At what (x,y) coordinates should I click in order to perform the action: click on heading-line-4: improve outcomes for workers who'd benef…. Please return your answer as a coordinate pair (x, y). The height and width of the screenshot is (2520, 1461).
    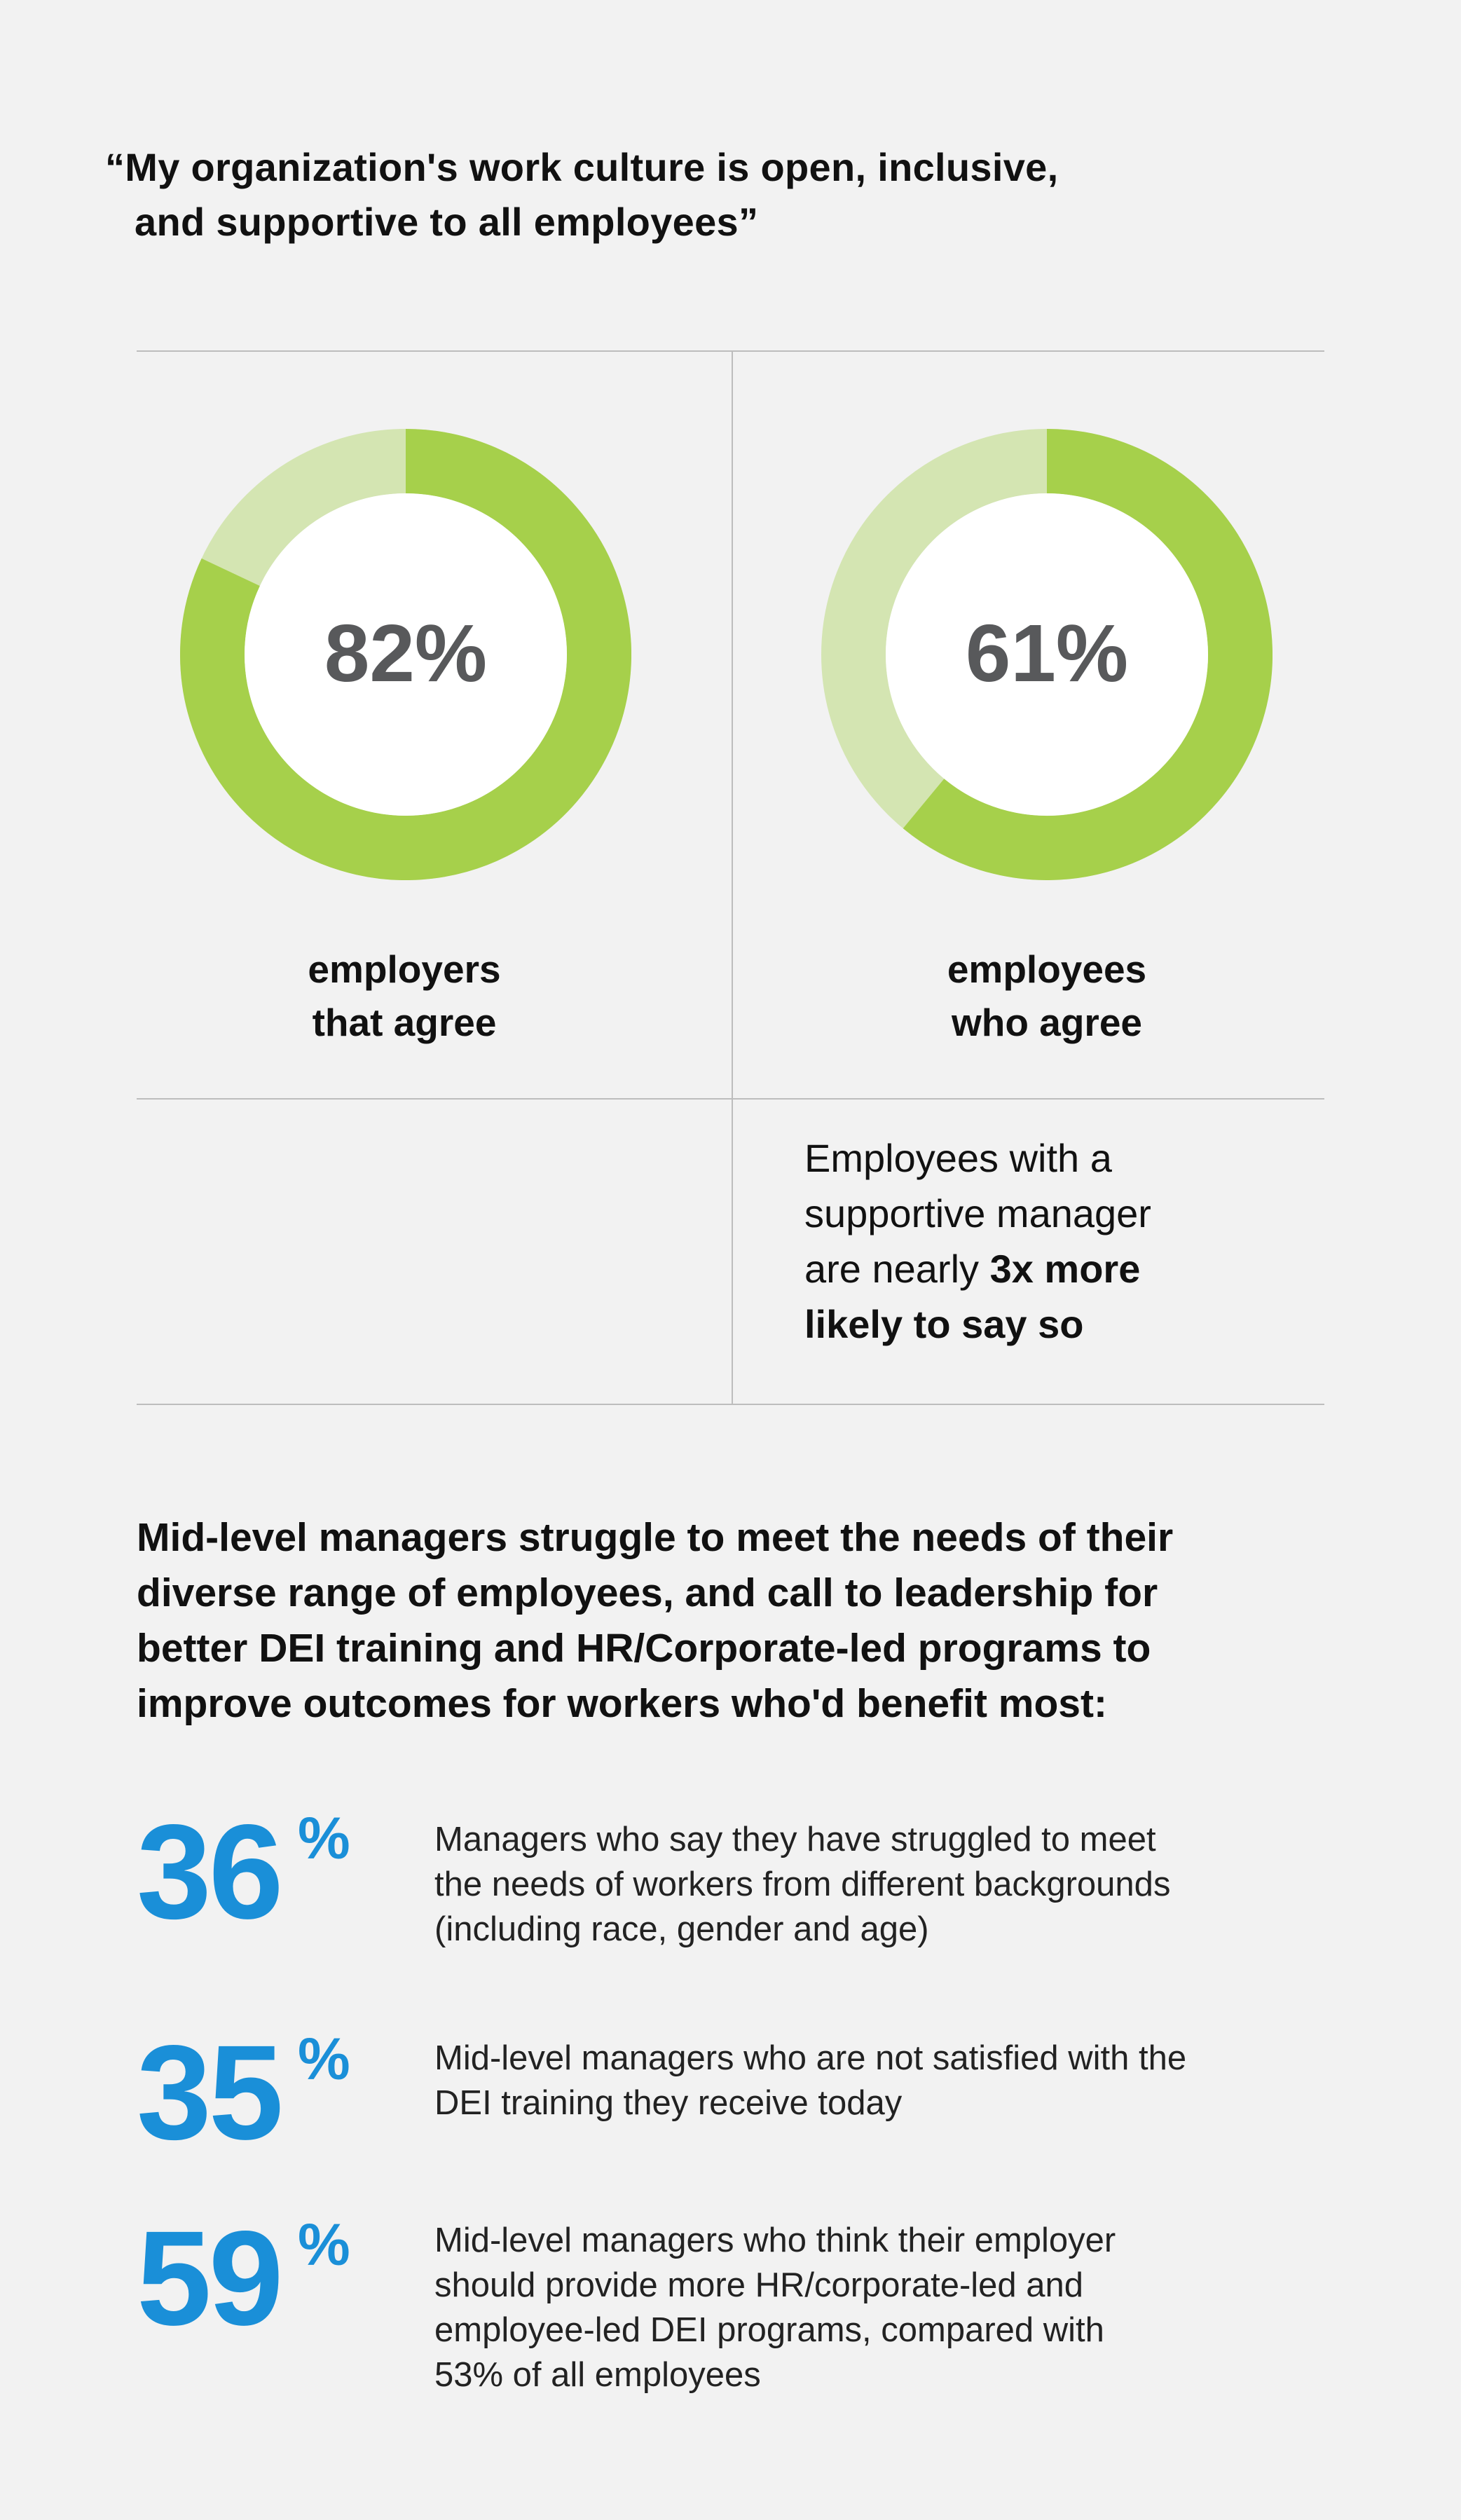
    Looking at the image, I should click on (622, 1703).